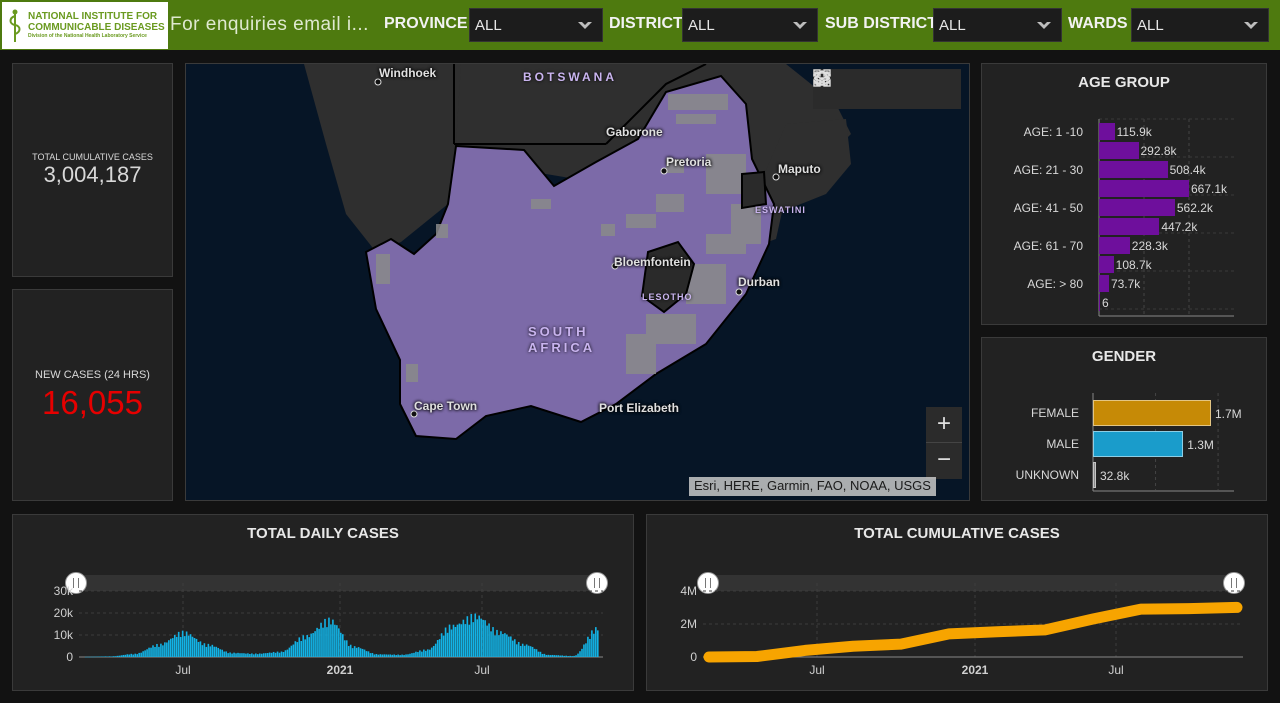 The width and height of the screenshot is (1280, 703). I want to click on total-cases-indicator: TOTAL CUMULATIVE CASES 3,004,187, so click(92, 170).